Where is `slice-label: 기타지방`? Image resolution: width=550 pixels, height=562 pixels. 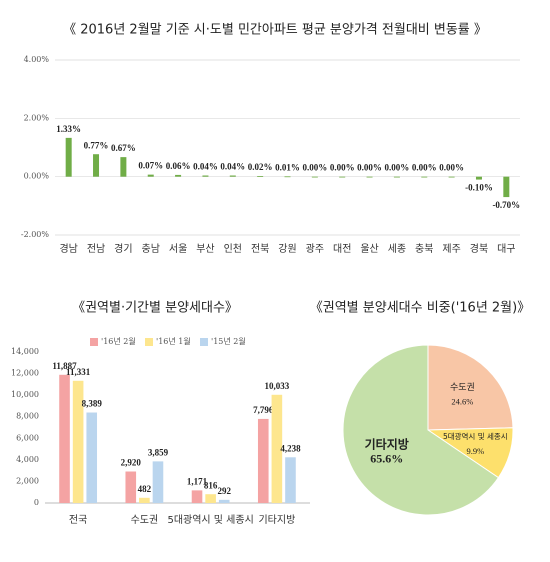 slice-label: 기타지방 is located at coordinates (387, 443).